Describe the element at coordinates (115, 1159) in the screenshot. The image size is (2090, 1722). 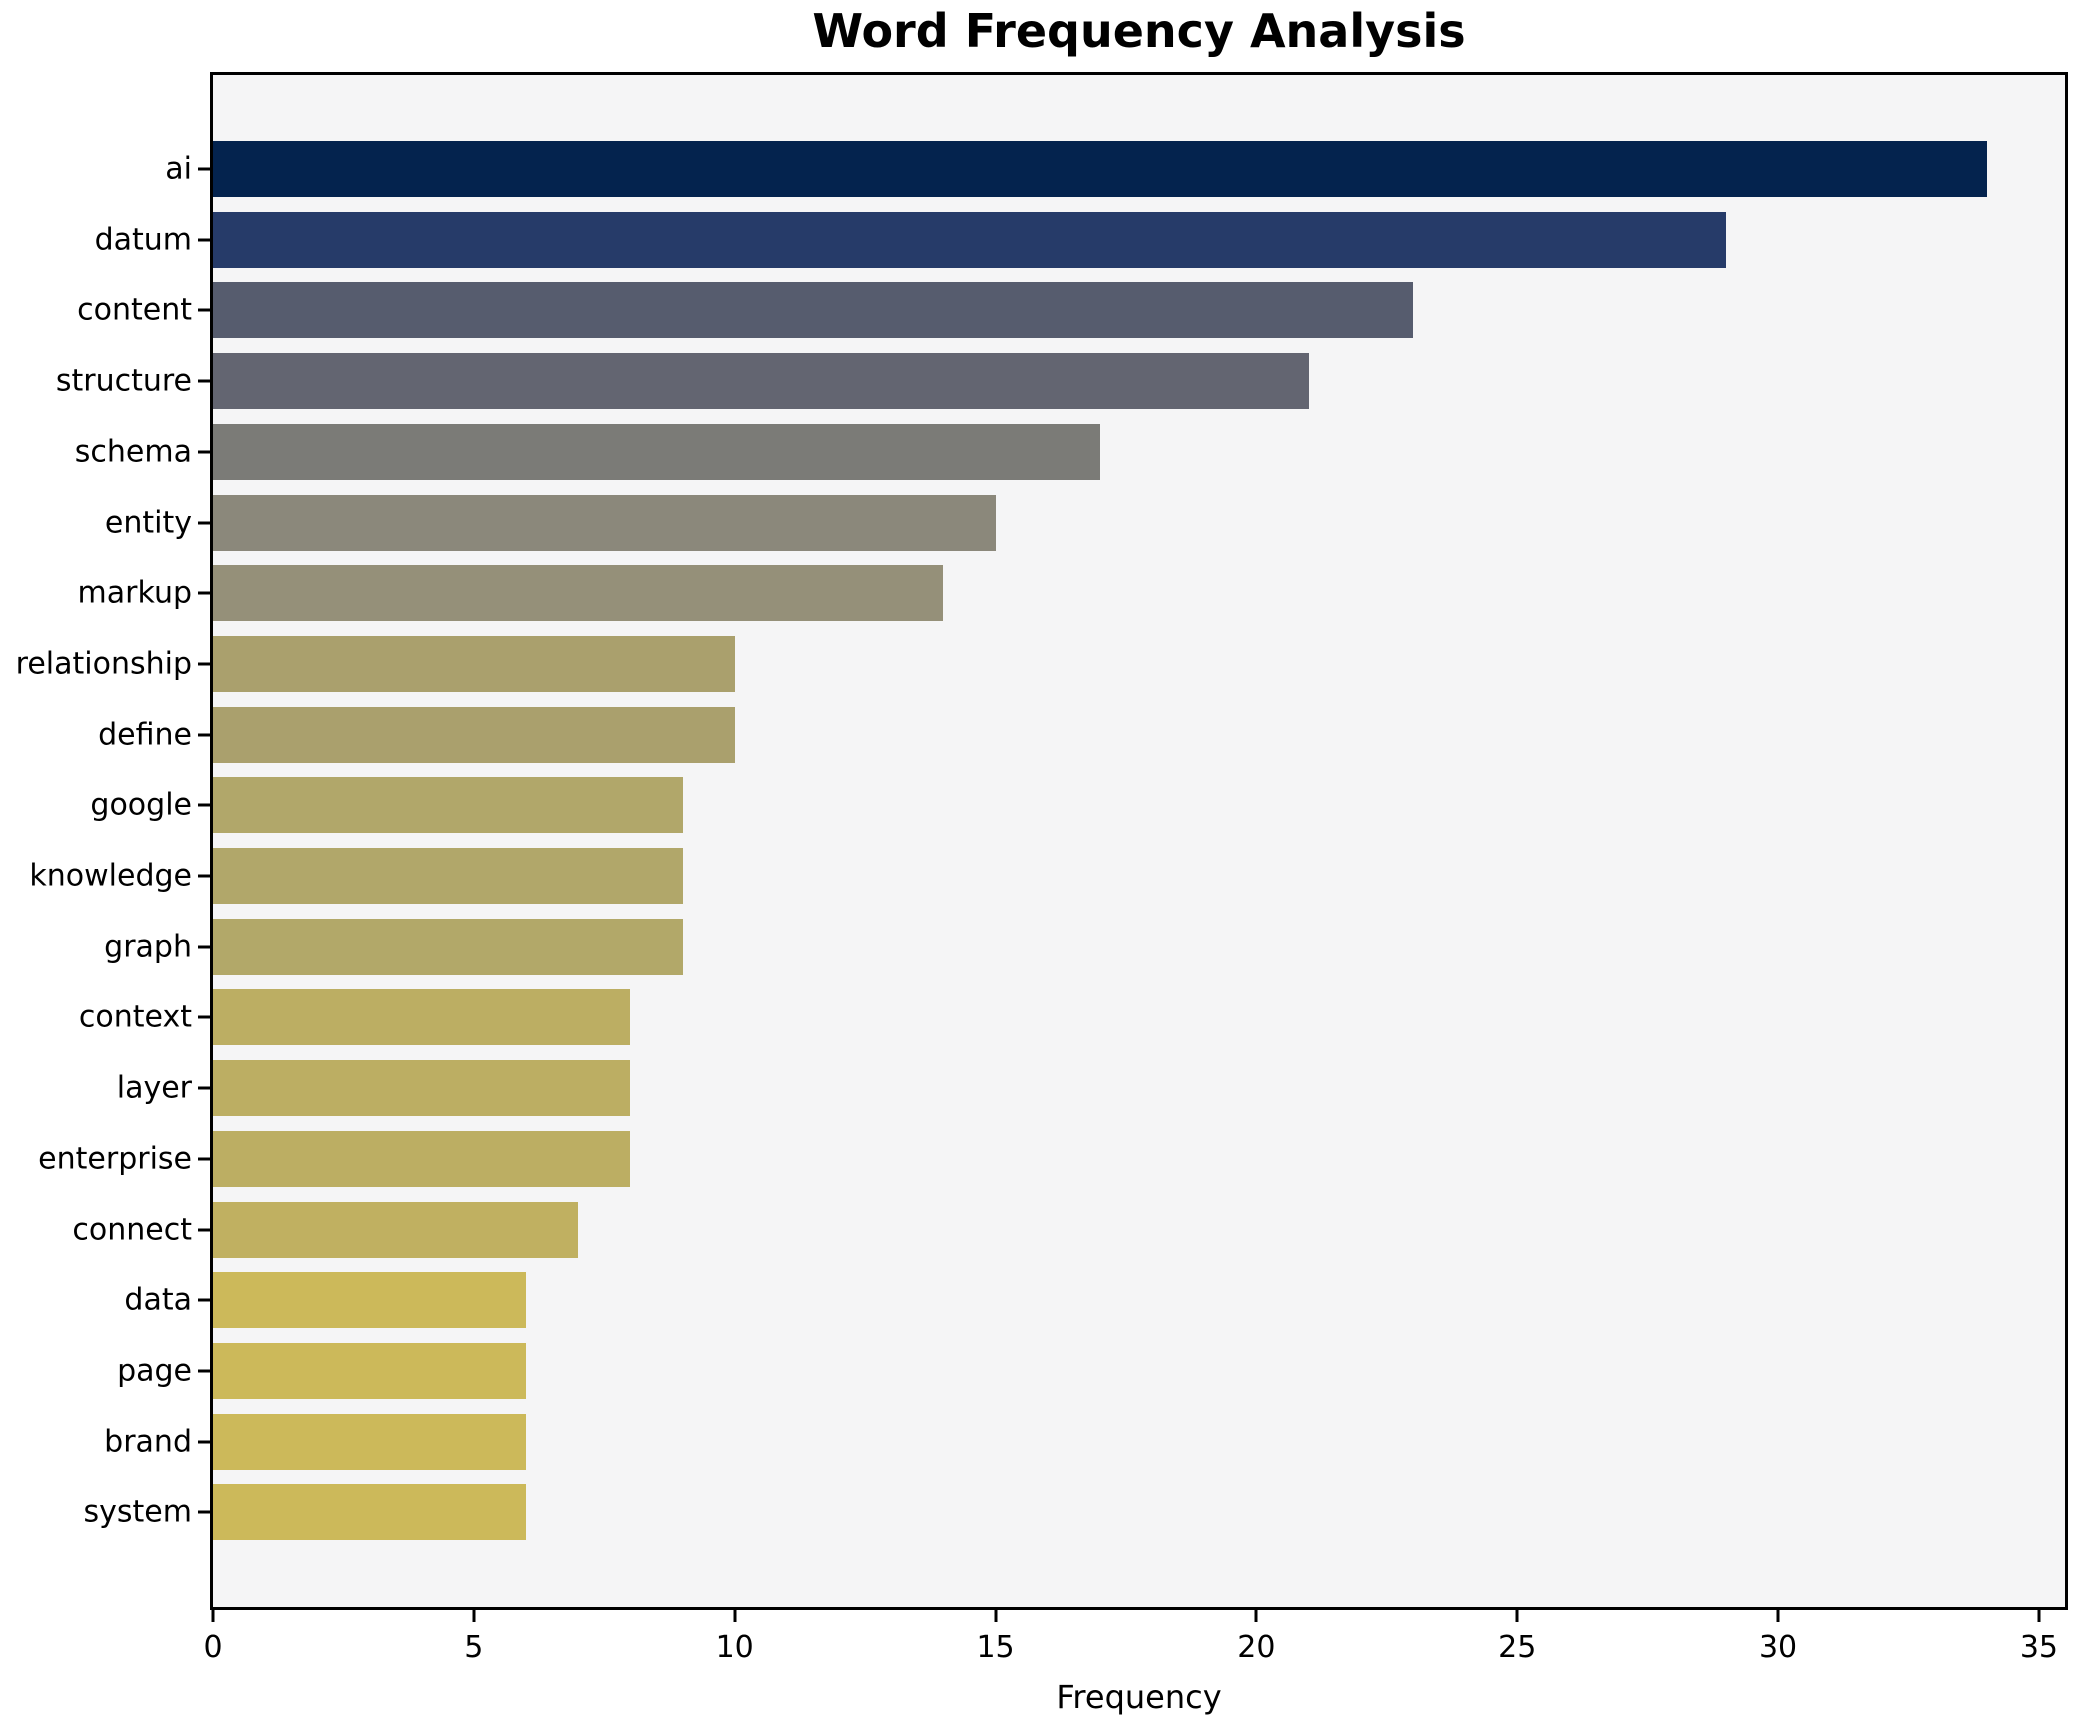
I see `y-tick-label-enterprise: enterprise` at that location.